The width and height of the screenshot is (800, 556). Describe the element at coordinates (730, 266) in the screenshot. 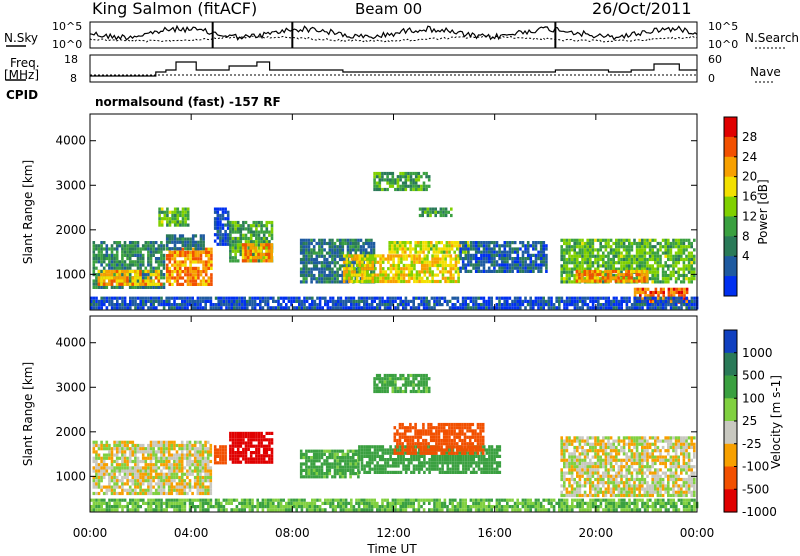

I see `power-colorbar-segment` at that location.